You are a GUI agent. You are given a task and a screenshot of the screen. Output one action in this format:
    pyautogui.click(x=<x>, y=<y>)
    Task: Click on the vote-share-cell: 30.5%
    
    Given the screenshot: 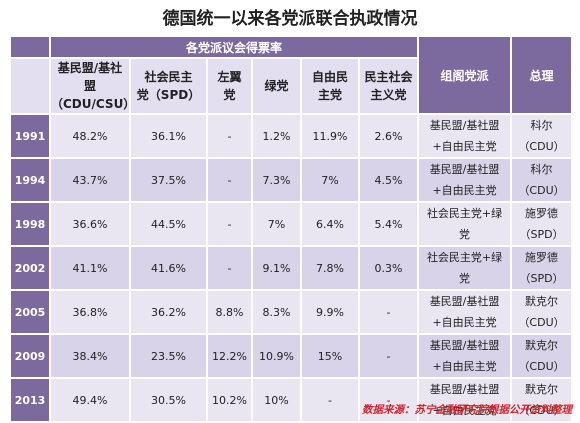 What is the action you would take?
    pyautogui.click(x=168, y=400)
    